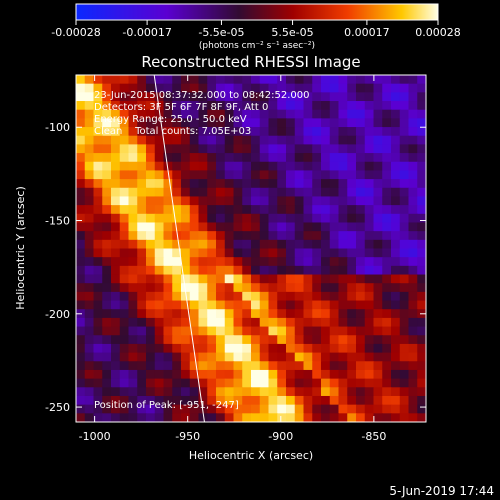  I want to click on annotation-detectors: Detectors: 3F 5F 6F 7F 8F 9F, Att 0, so click(181, 107).